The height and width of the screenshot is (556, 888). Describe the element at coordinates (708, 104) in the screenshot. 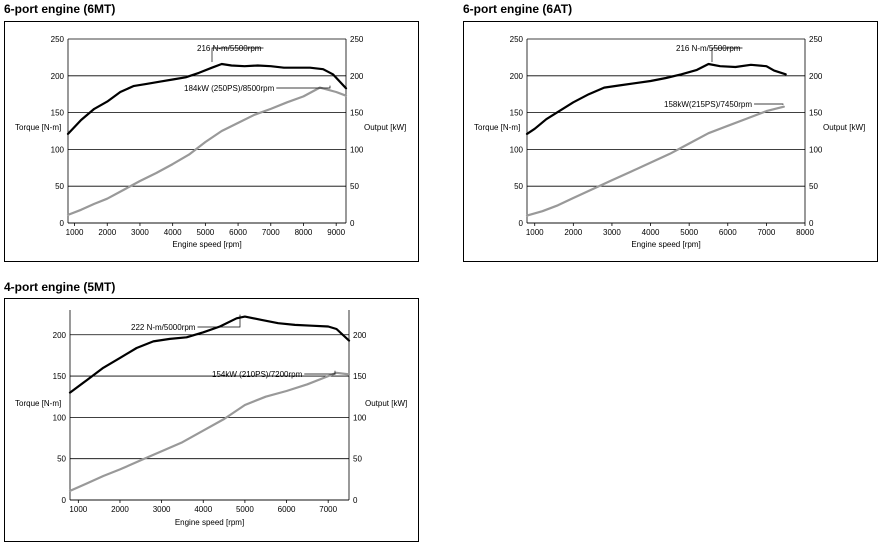

I see `annotation-label: 158kW(215PS)/7450rpm` at that location.